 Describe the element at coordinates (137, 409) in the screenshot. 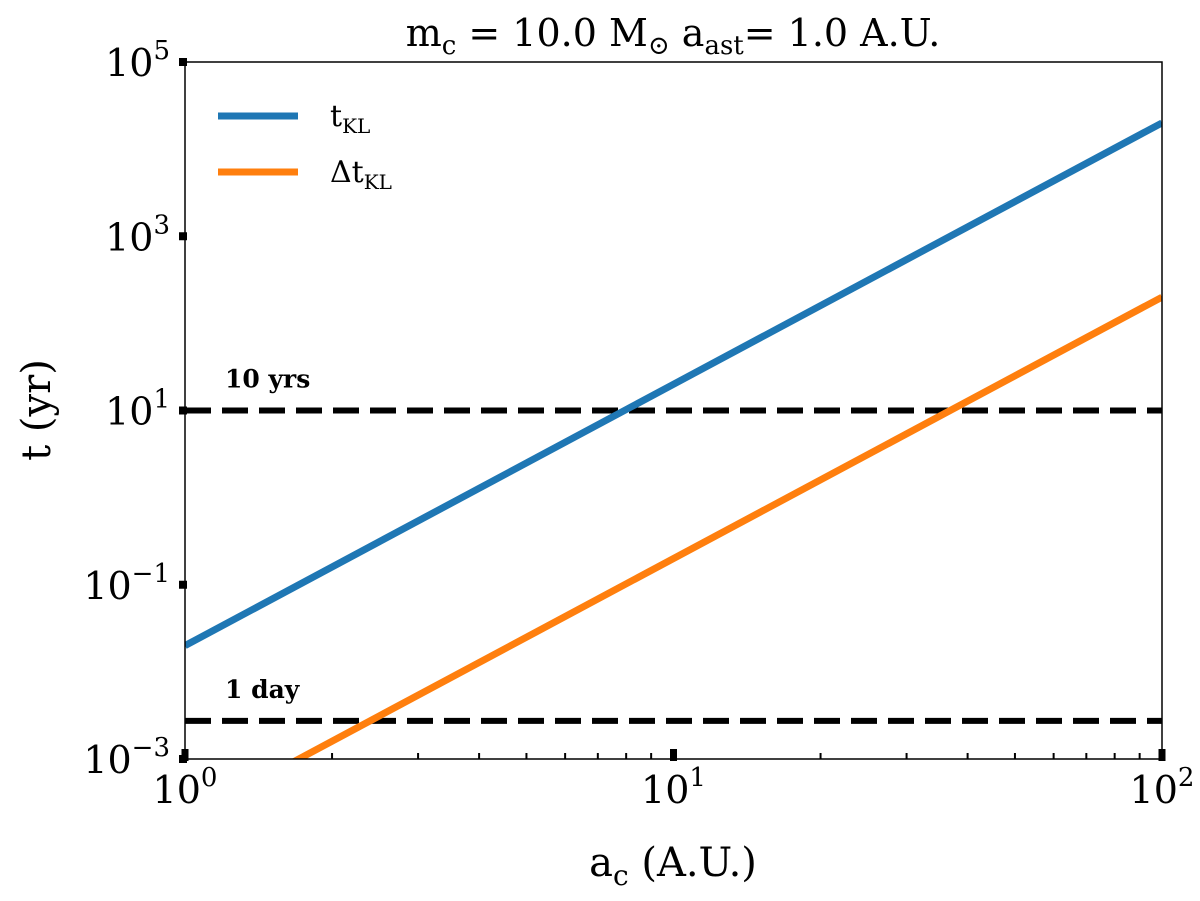

I see `y-tick-label-2: 10¹` at that location.